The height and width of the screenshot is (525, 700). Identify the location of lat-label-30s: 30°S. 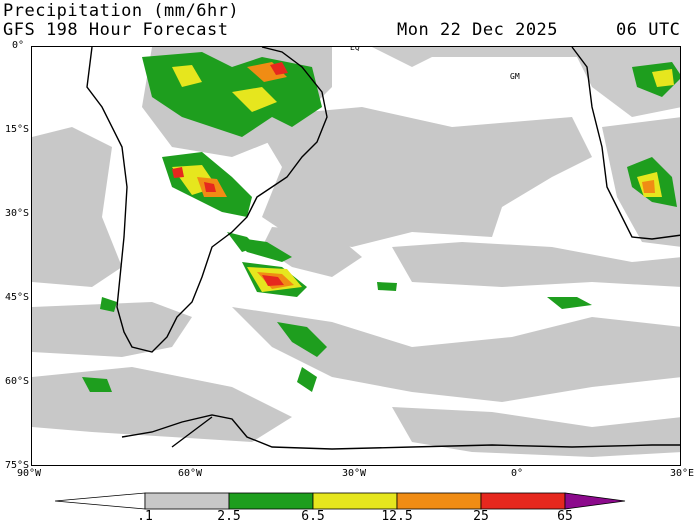
(17, 213).